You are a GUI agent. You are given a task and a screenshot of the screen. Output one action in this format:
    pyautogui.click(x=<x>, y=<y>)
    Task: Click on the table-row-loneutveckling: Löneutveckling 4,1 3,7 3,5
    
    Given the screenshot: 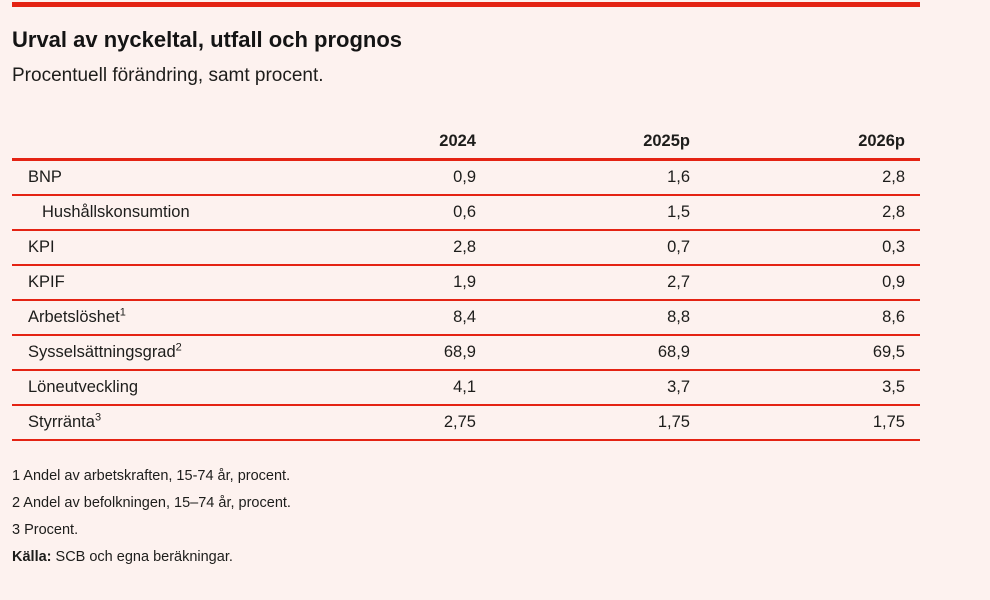 What is the action you would take?
    pyautogui.click(x=466, y=388)
    